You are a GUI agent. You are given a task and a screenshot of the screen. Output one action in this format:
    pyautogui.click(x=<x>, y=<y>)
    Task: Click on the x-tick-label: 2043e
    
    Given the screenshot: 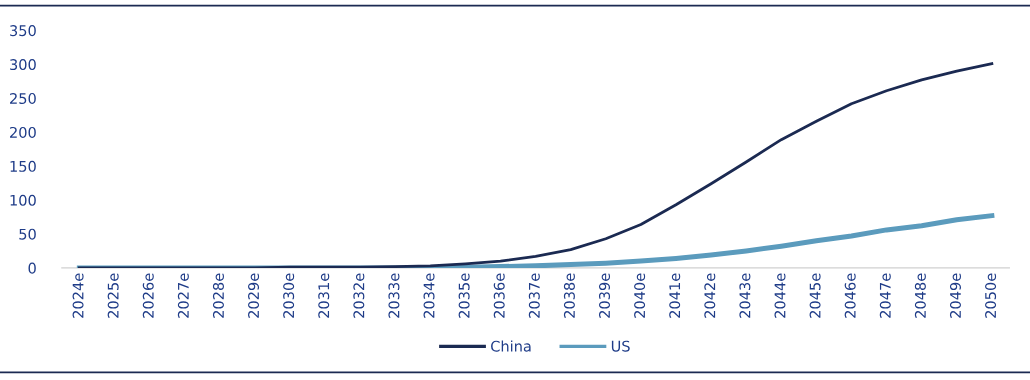 What is the action you would take?
    pyautogui.click(x=745, y=295)
    